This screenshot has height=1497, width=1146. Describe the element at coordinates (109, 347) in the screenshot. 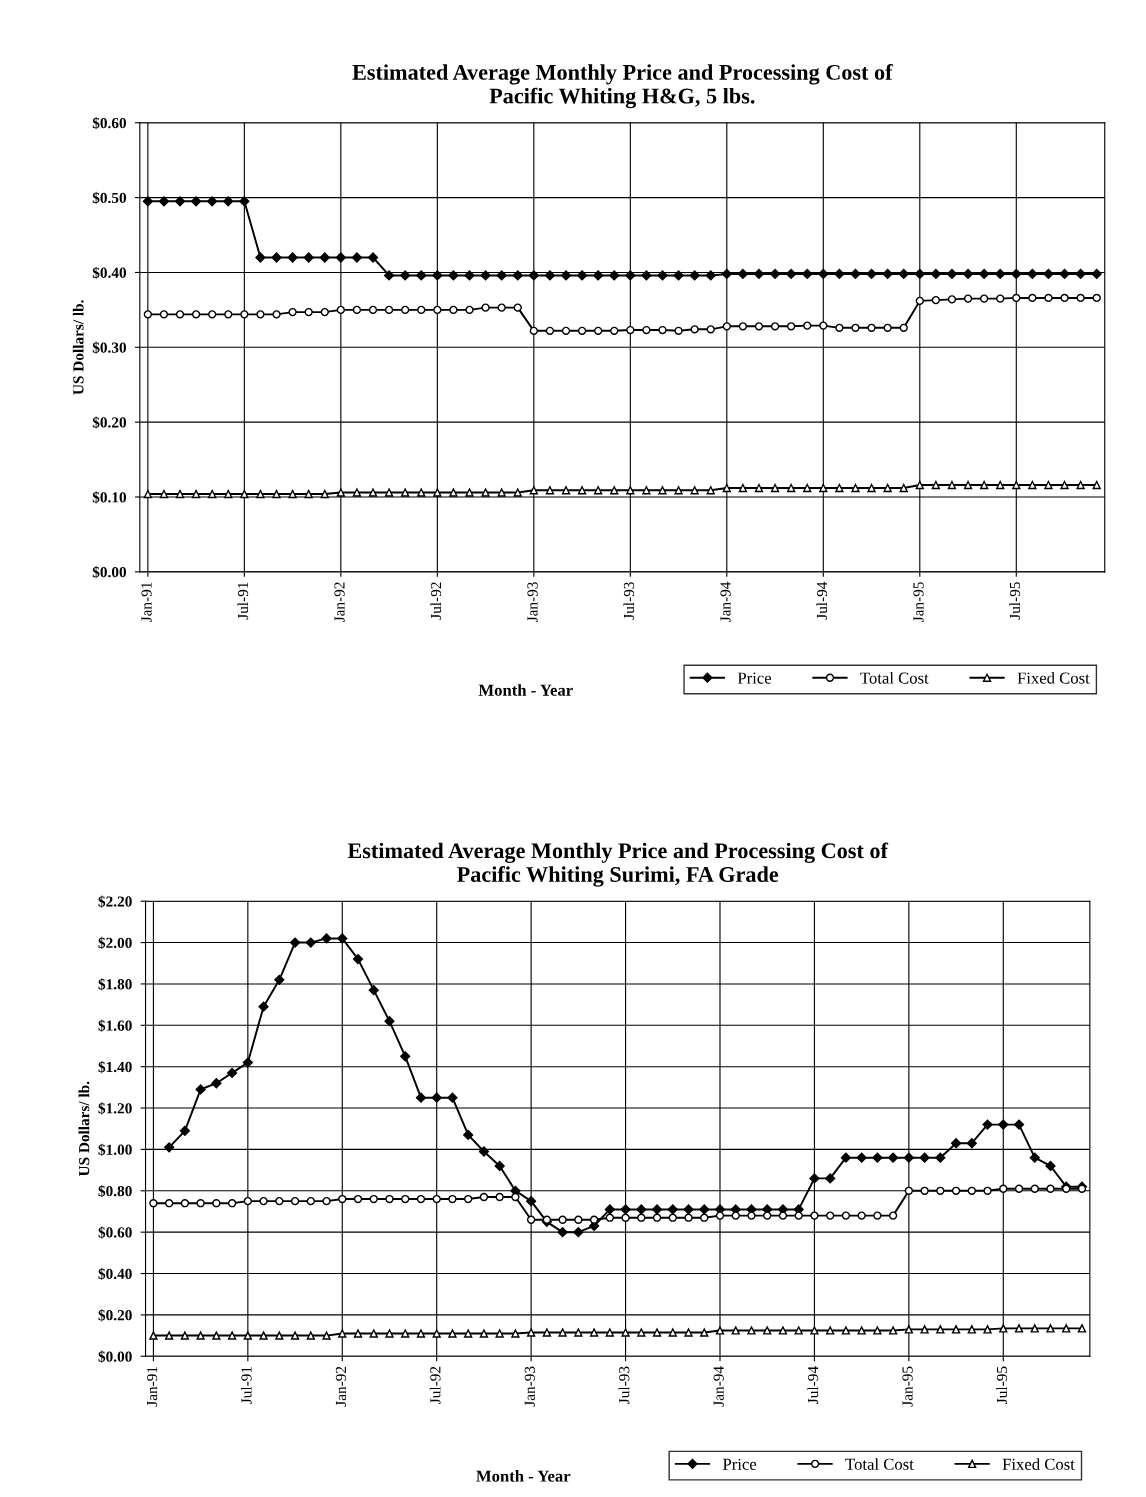

I see `y-tick-label: $0.30` at that location.